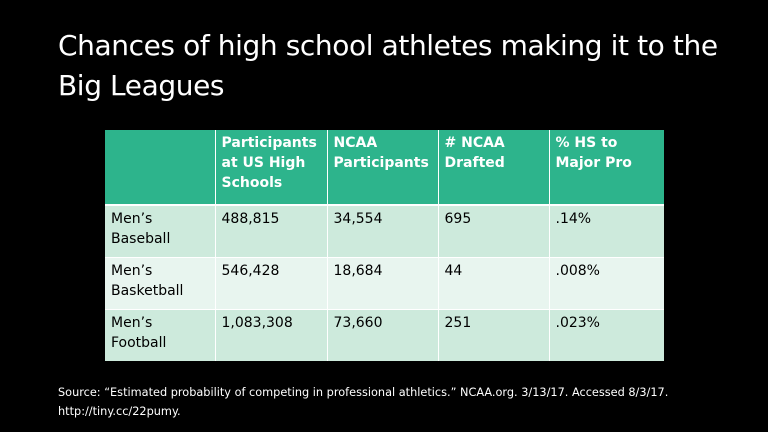  Describe the element at coordinates (271, 282) in the screenshot. I see `cell-hs-participants: 546,428` at that location.